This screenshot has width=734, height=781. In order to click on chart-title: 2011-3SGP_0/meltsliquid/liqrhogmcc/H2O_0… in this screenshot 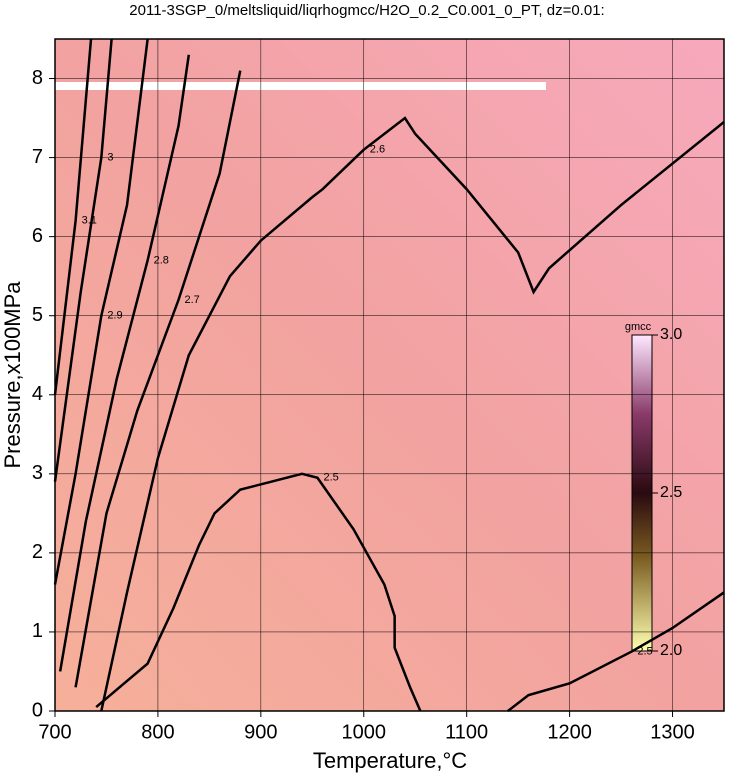, I will do `click(366, 10)`.